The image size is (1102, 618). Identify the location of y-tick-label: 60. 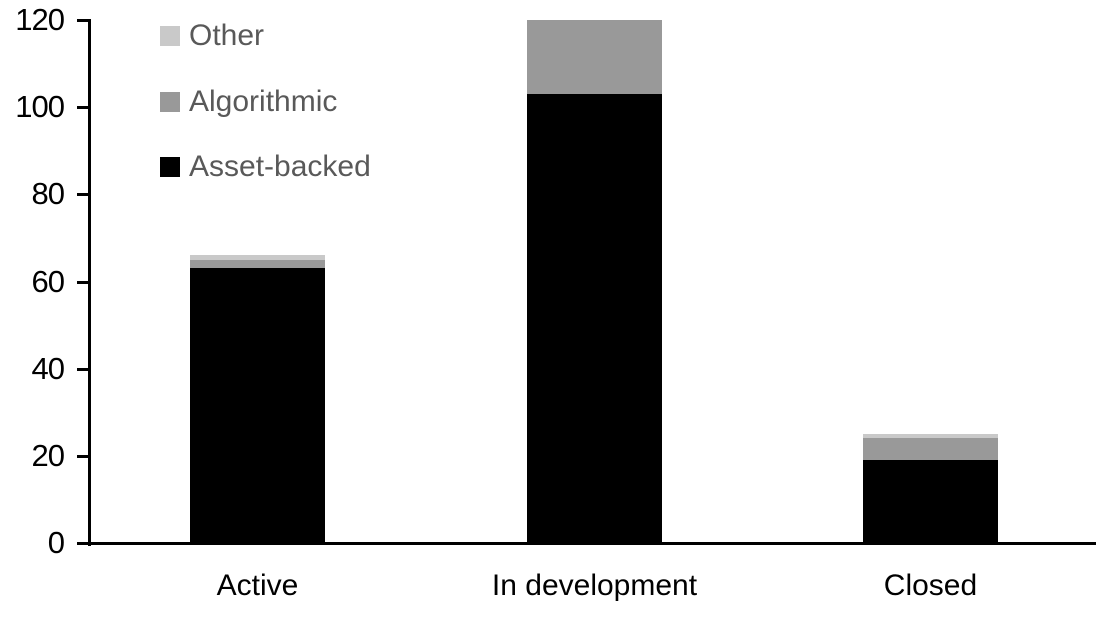
(48, 281).